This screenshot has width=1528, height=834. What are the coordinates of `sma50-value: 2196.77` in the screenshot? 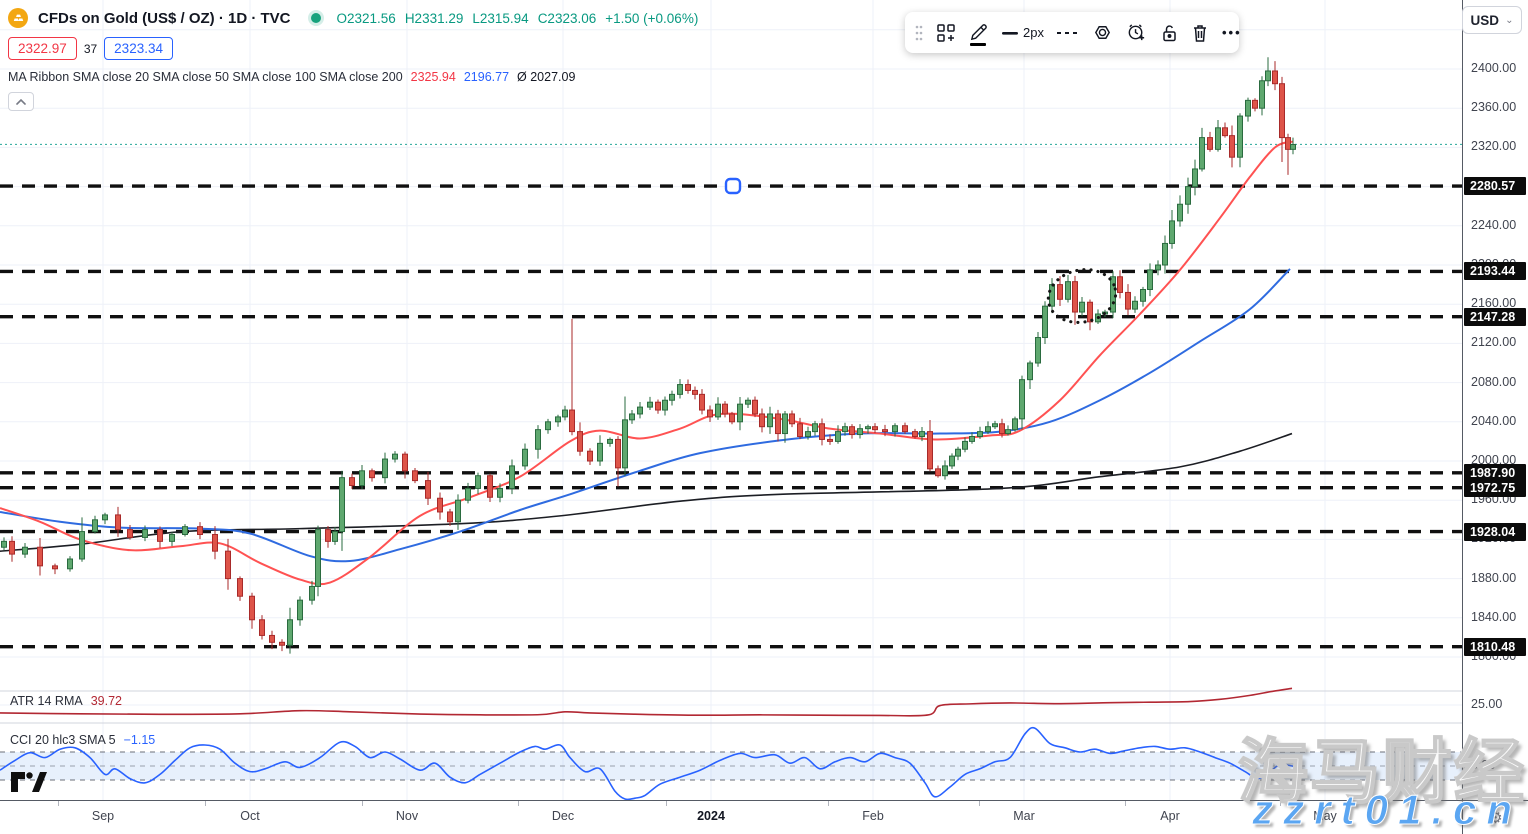 It's located at (486, 77).